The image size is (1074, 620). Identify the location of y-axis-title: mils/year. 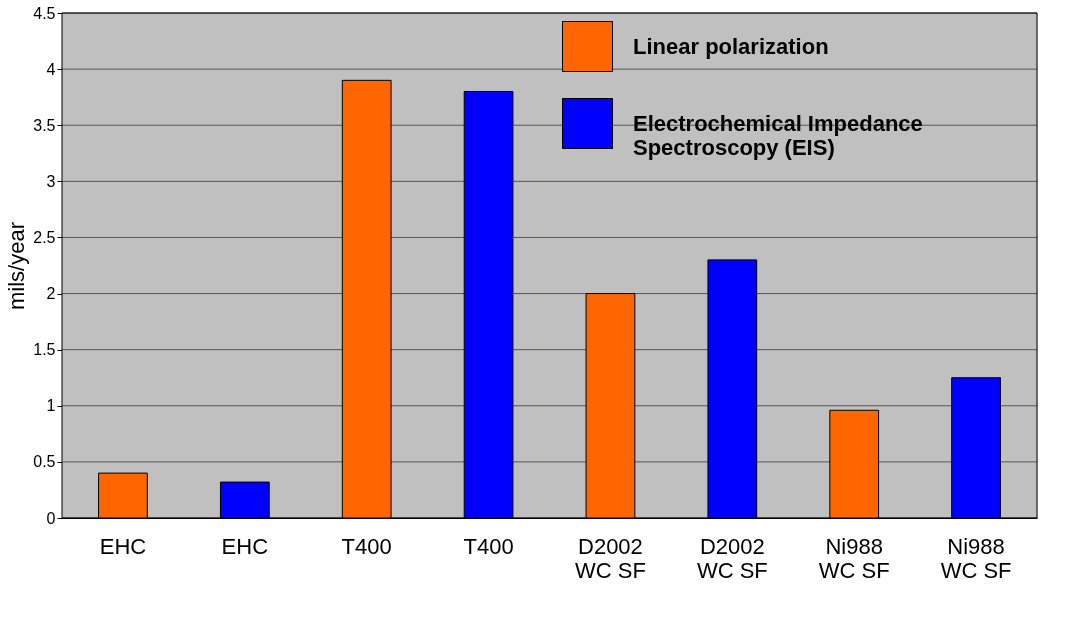
(17, 266).